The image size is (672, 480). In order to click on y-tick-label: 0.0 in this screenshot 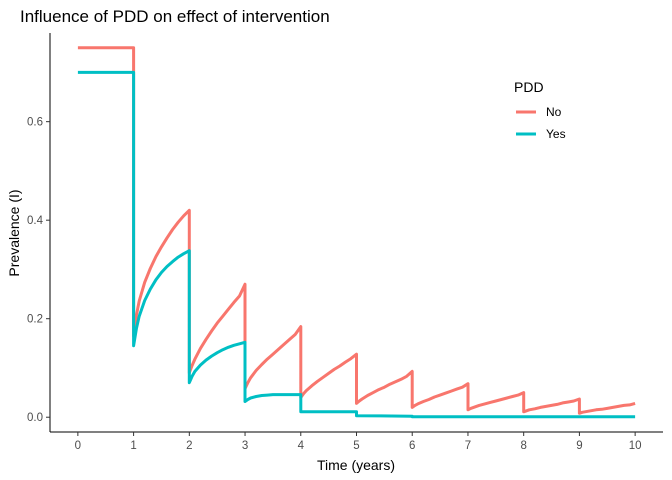, I will do `click(35, 418)`.